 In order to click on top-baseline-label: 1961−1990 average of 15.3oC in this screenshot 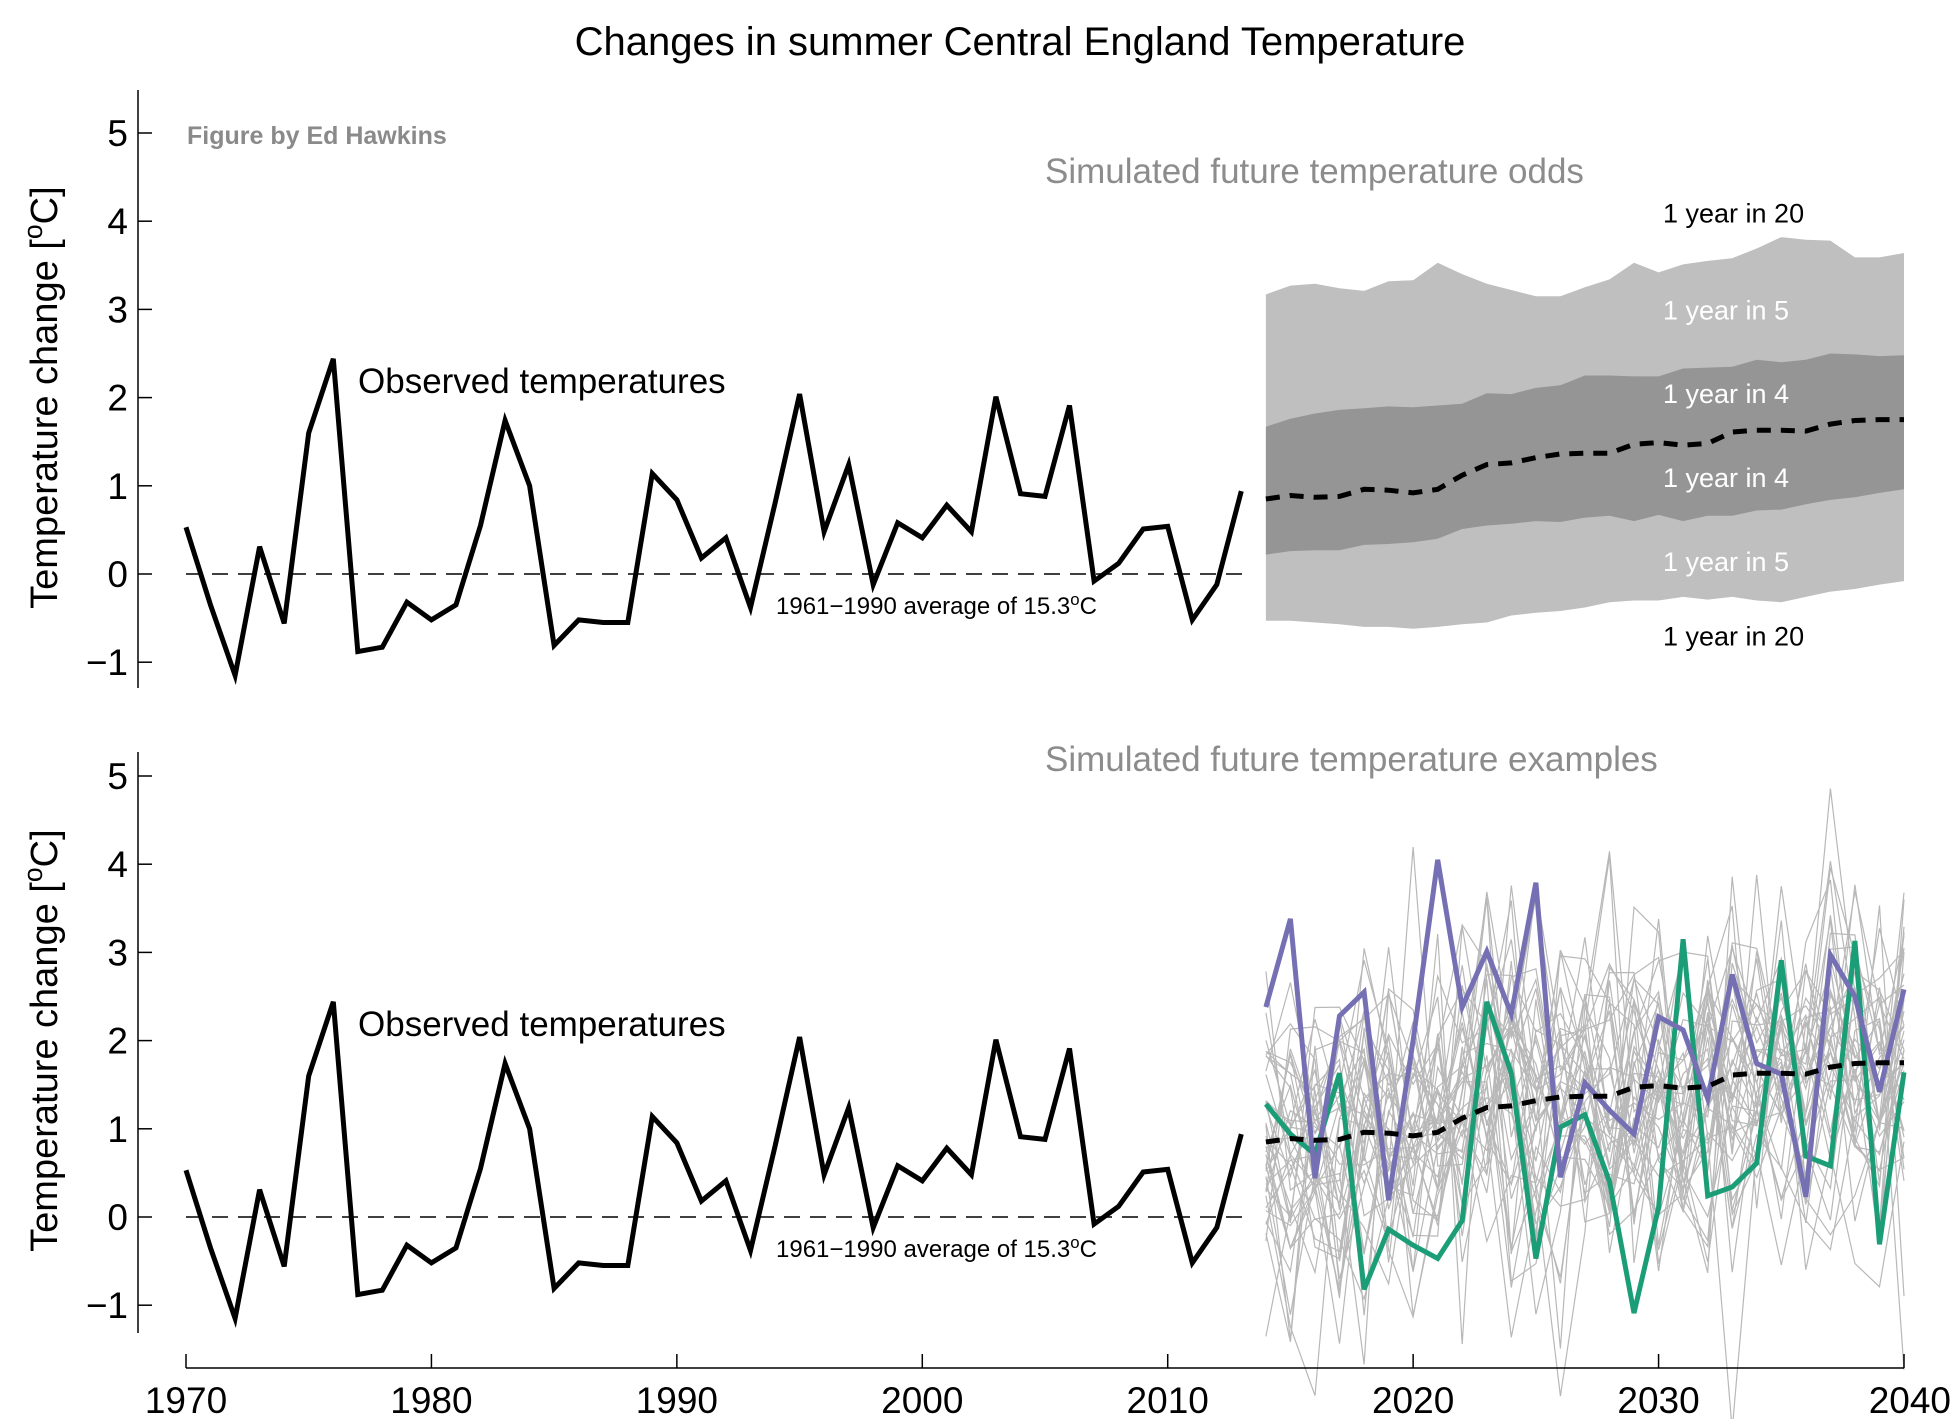, I will do `click(936, 605)`.